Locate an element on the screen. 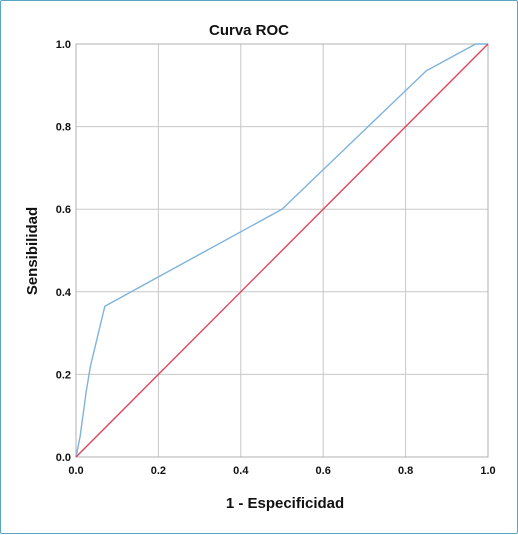  x-tick-label: 0.2 is located at coordinates (158, 471).